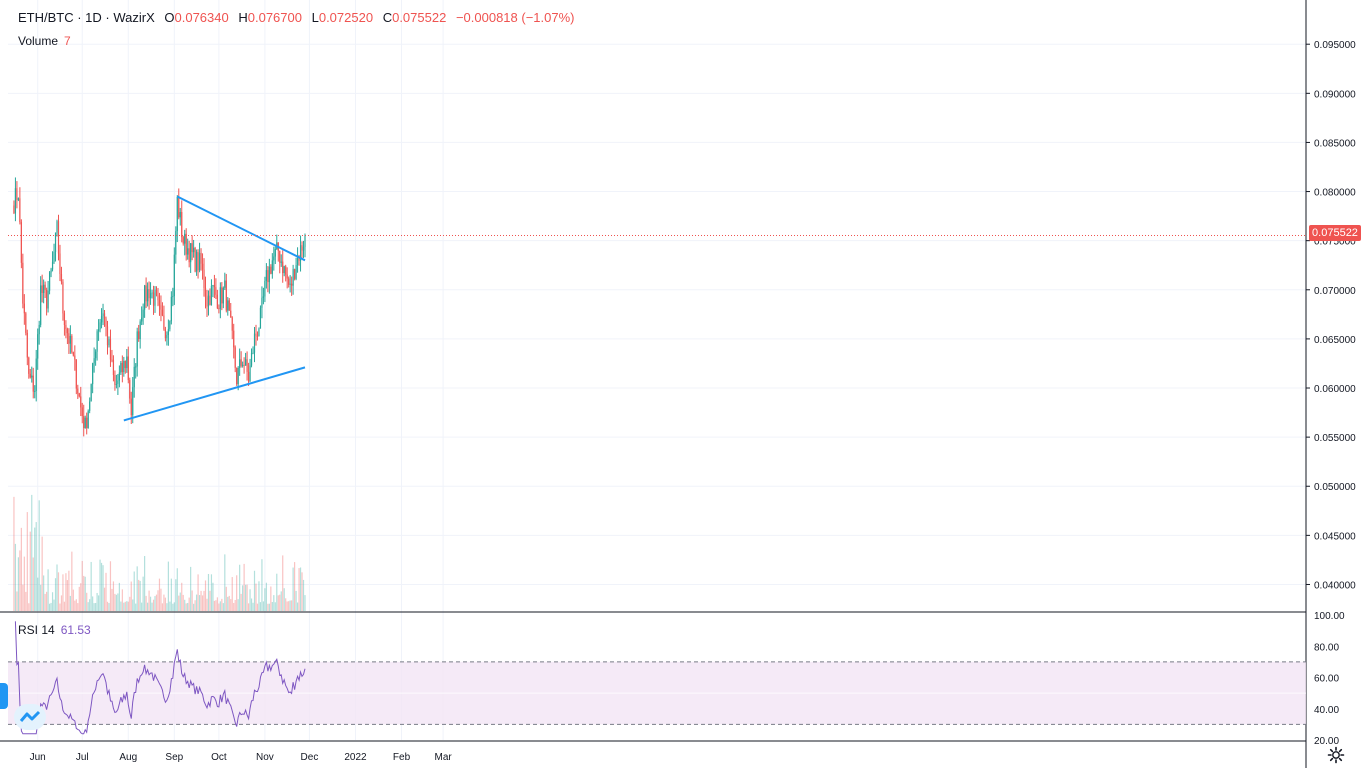 The height and width of the screenshot is (768, 1366). Describe the element at coordinates (75, 630) in the screenshot. I see `rsi-value: 61.53` at that location.